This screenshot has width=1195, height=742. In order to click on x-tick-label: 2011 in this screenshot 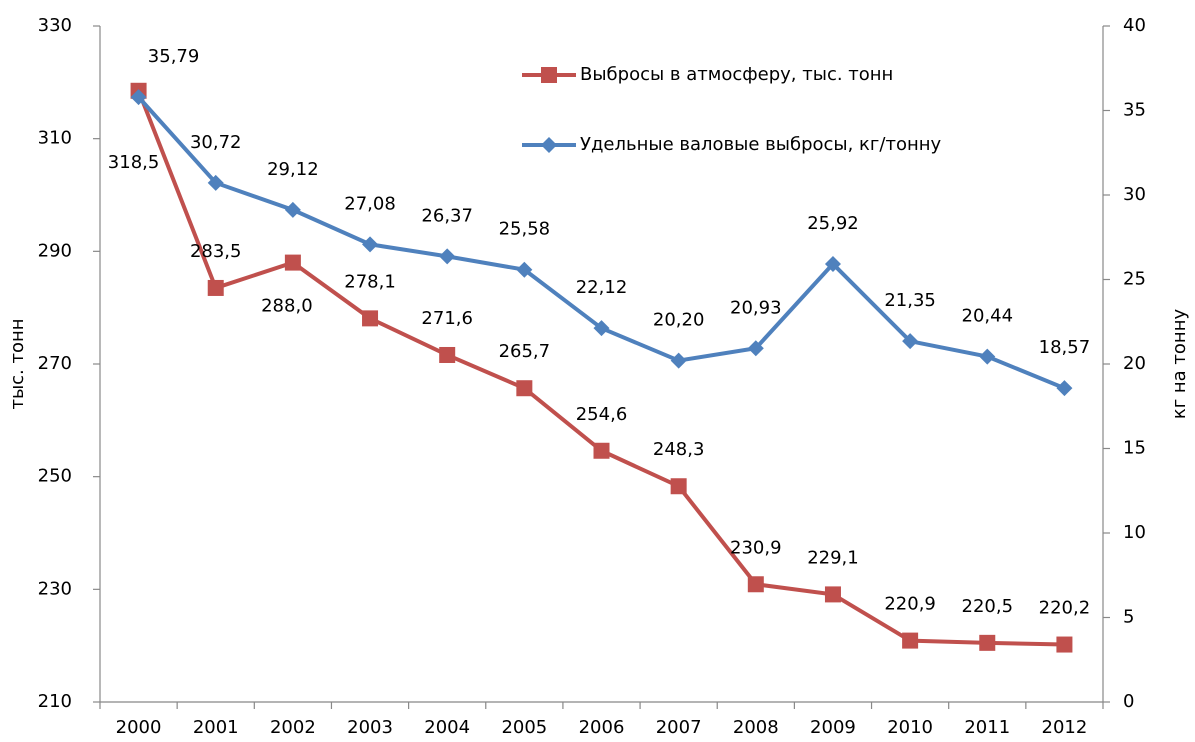, I will do `click(987, 727)`.